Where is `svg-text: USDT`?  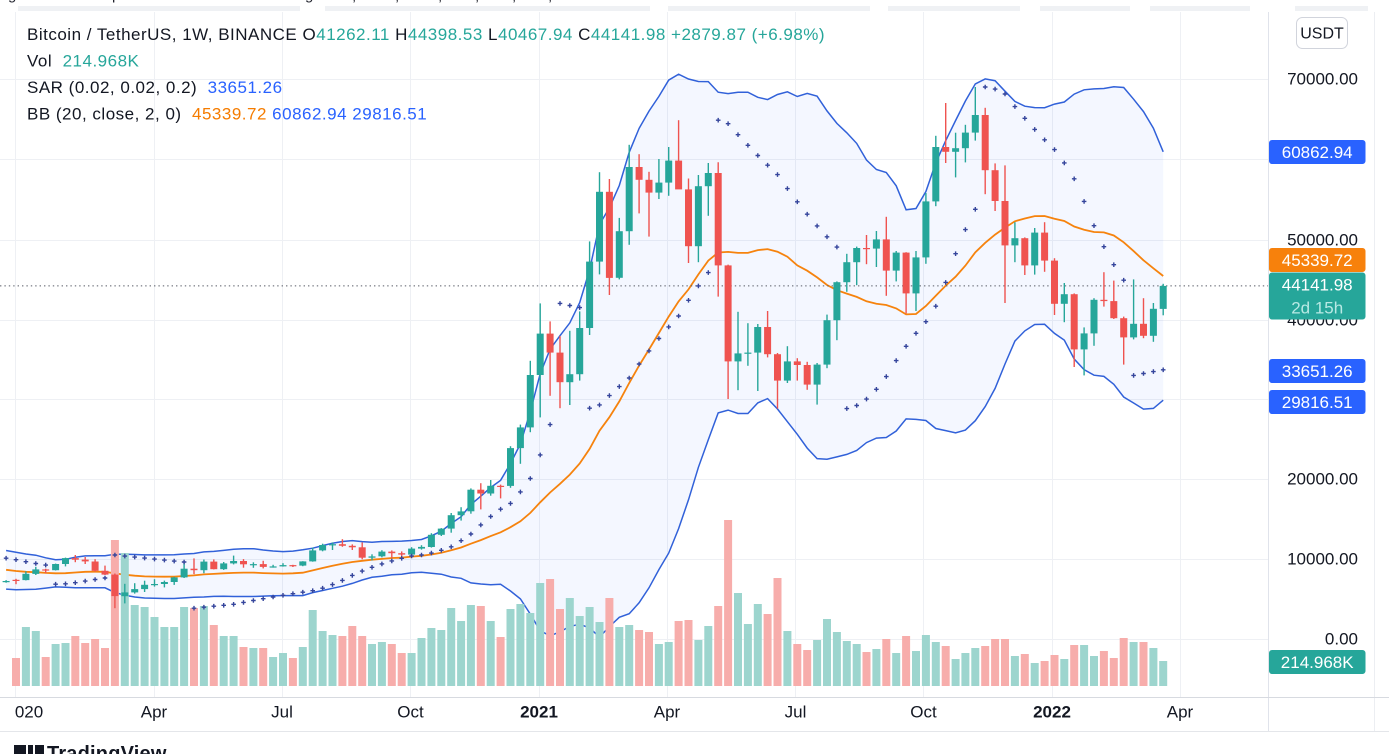
svg-text: USDT is located at coordinates (1322, 34).